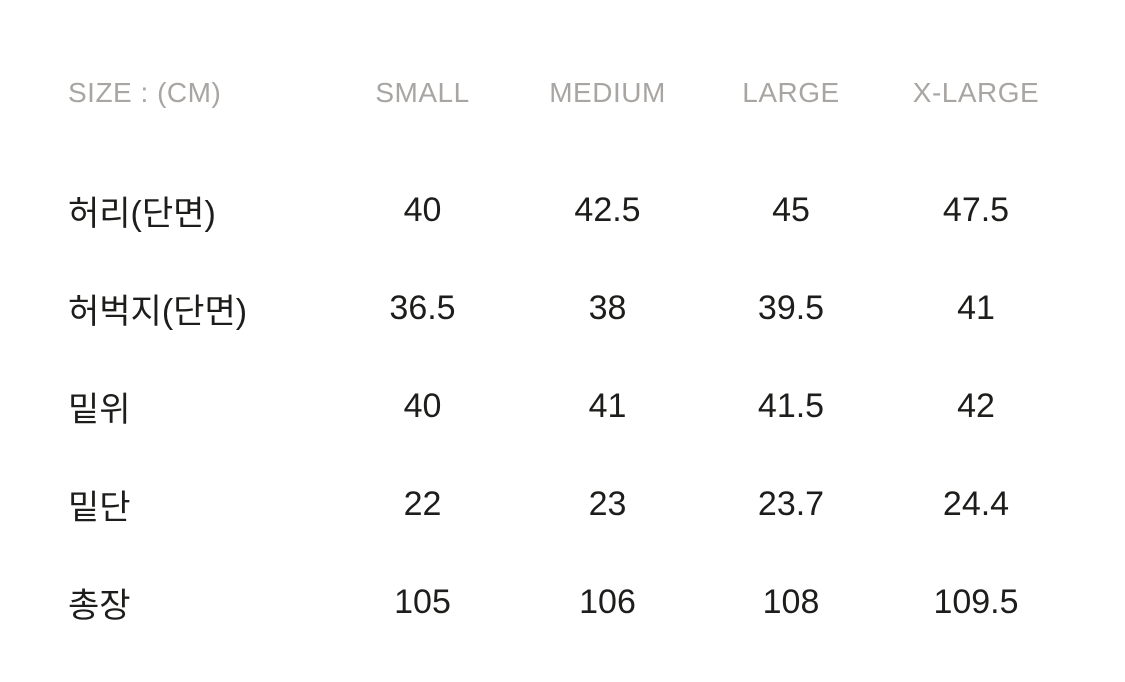 The width and height of the screenshot is (1125, 682). I want to click on table-row: 허벅지(단면) 36.5 38 39.5 41, so click(535, 308).